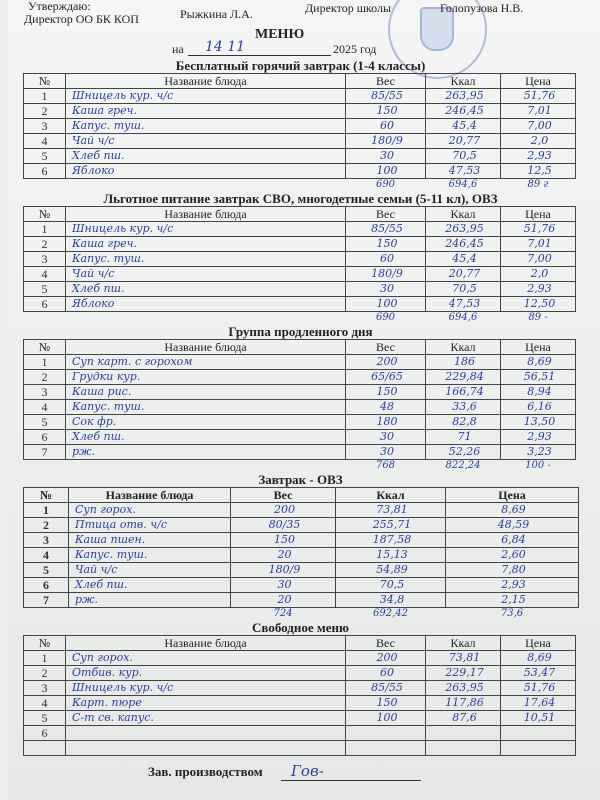 This screenshot has width=600, height=800. I want to click on handwritten-total: 690, so click(385, 317).